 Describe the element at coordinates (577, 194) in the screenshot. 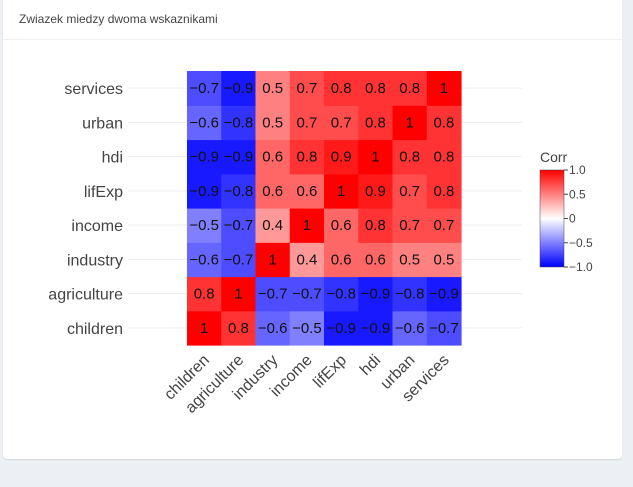

I see `colorbar-tick-label: 0.5` at that location.